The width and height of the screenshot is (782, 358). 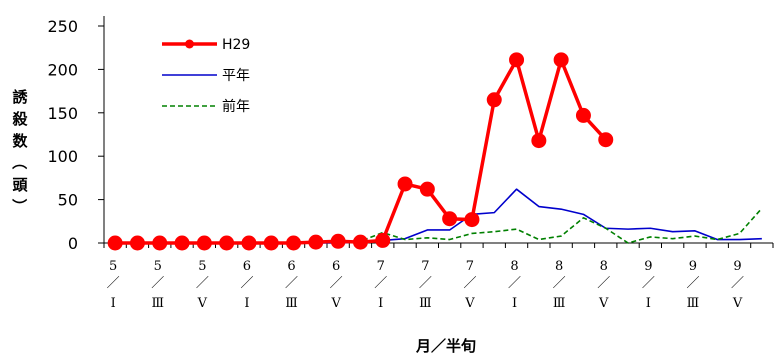 I want to click on y-tick-label: 250, so click(x=62, y=26).